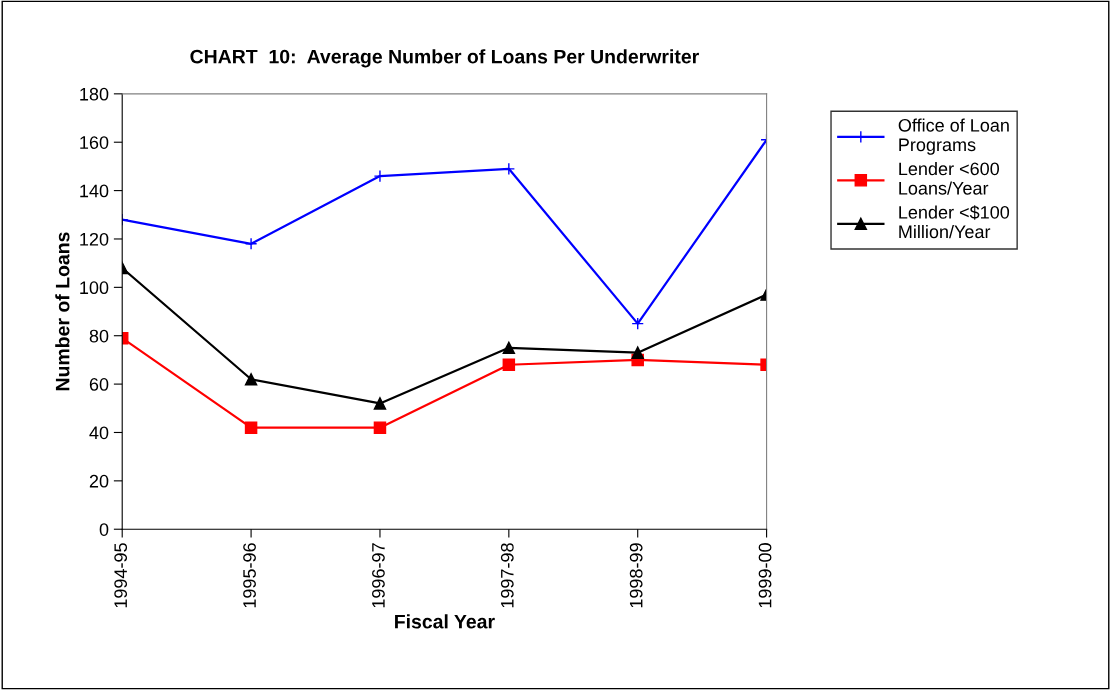 This screenshot has width=1111, height=690. Describe the element at coordinates (378, 575) in the screenshot. I see `x-tick-label: 1996-97` at that location.